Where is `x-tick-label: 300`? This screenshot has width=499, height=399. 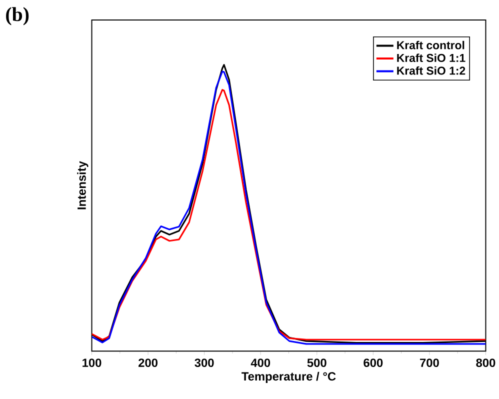
x-tick-label: 300 is located at coordinates (204, 363).